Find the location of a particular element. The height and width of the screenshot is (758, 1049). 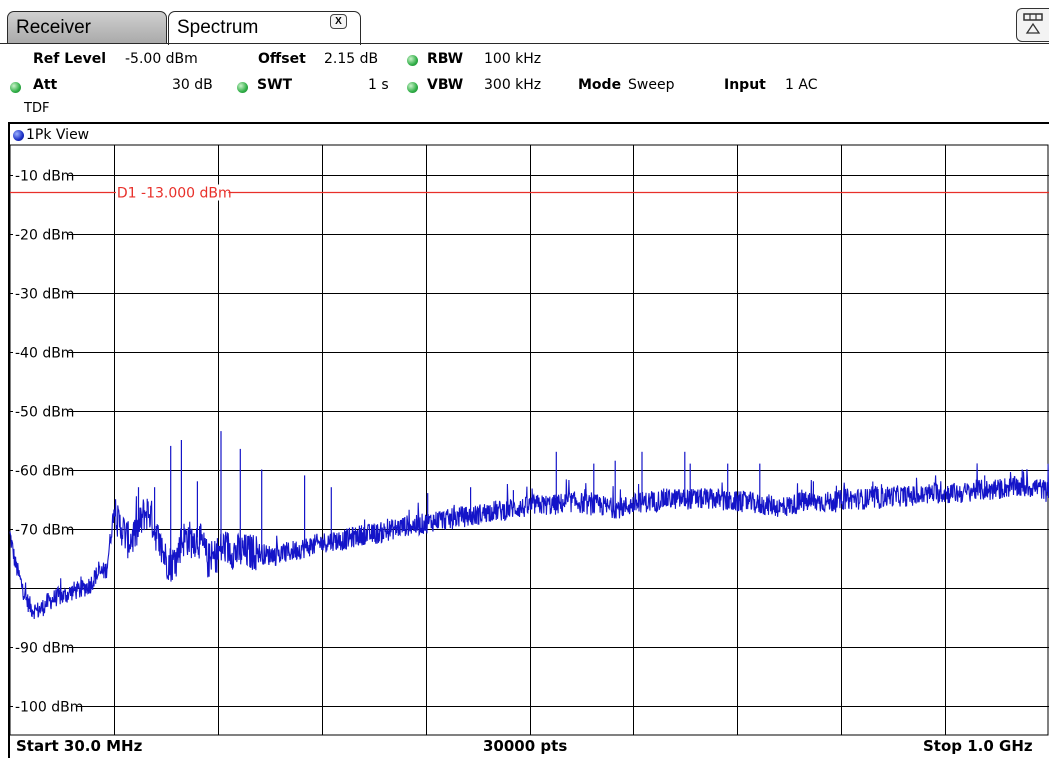

frequency-footer: Start 30.0 MHz 30000 pts Stop 1.0 GHz is located at coordinates (524, 747).